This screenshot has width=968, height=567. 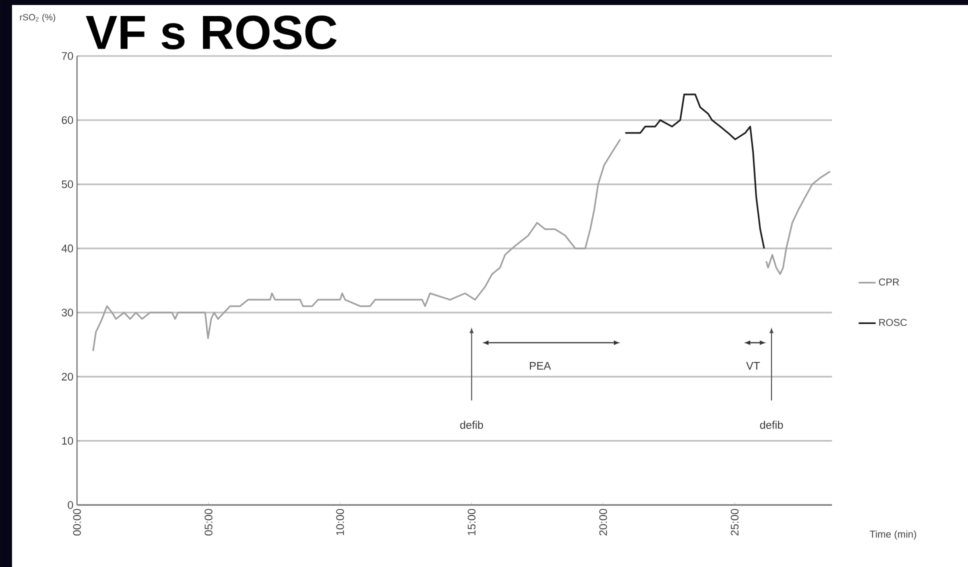 I want to click on x-tick-label: 25:00, so click(x=734, y=522).